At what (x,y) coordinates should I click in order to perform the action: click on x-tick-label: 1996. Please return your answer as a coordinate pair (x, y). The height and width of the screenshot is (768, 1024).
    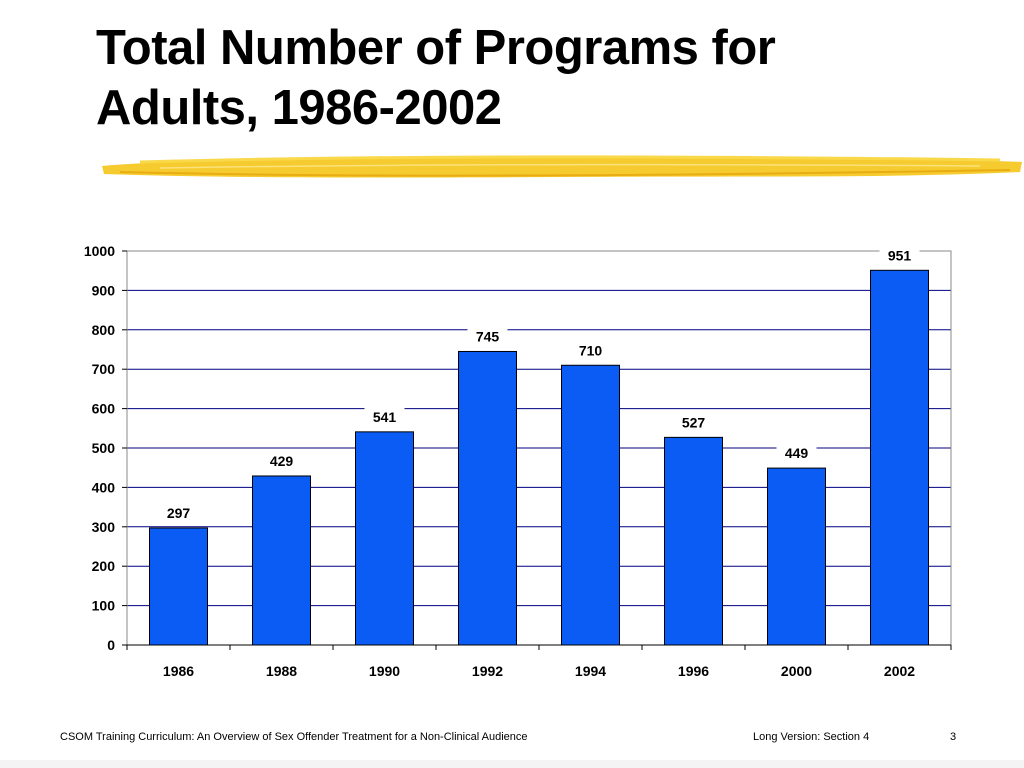
    Looking at the image, I should click on (693, 671).